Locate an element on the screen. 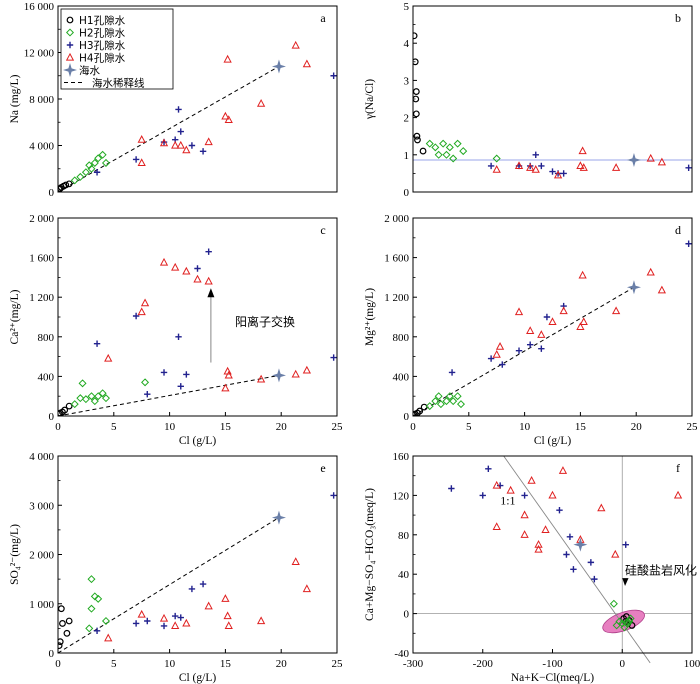 The height and width of the screenshot is (684, 700). xtick-label-e: 0 is located at coordinates (58, 664).